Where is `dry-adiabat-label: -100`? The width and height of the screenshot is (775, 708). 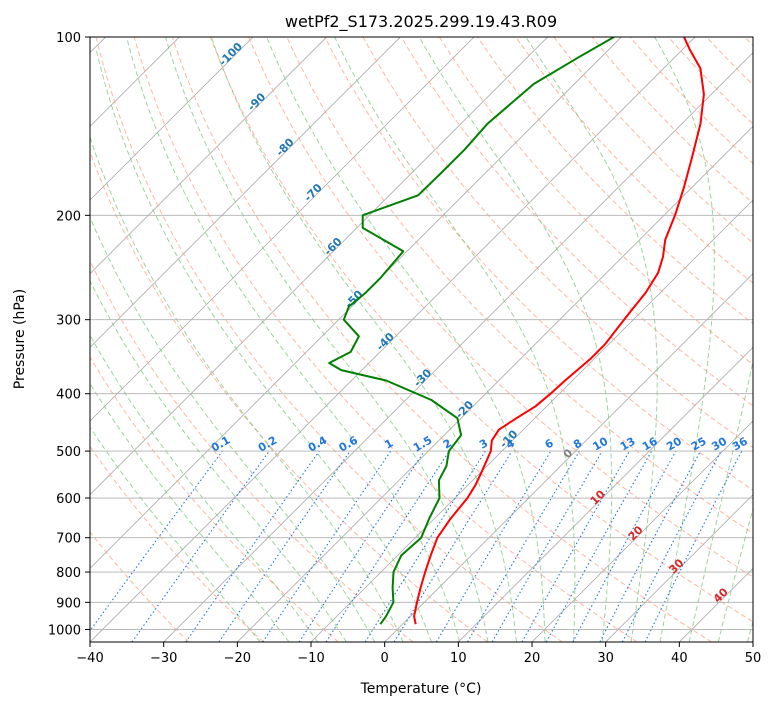
dry-adiabat-label: -100 is located at coordinates (230, 54).